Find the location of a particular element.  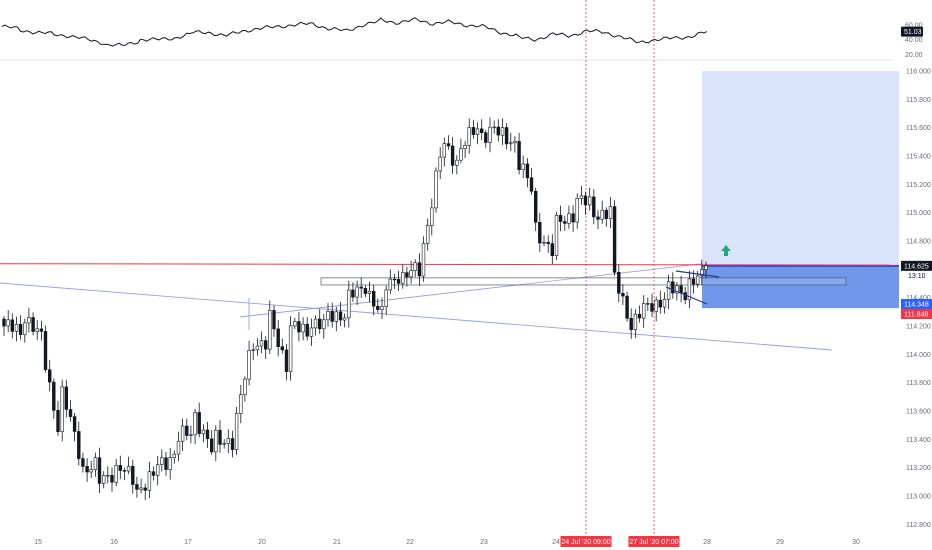

price-tick-label: 113.000 is located at coordinates (918, 497).